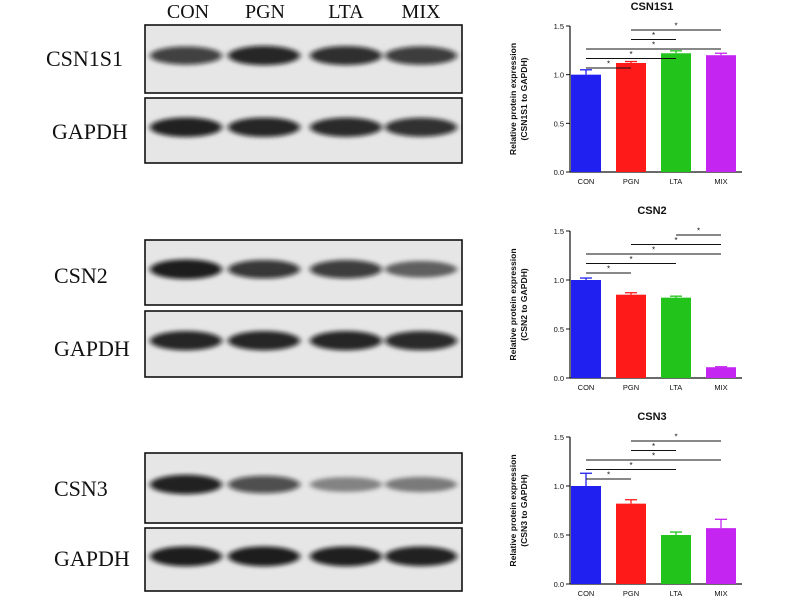  What do you see at coordinates (651, 211) in the screenshot?
I see `chart-title: CSN2` at bounding box center [651, 211].